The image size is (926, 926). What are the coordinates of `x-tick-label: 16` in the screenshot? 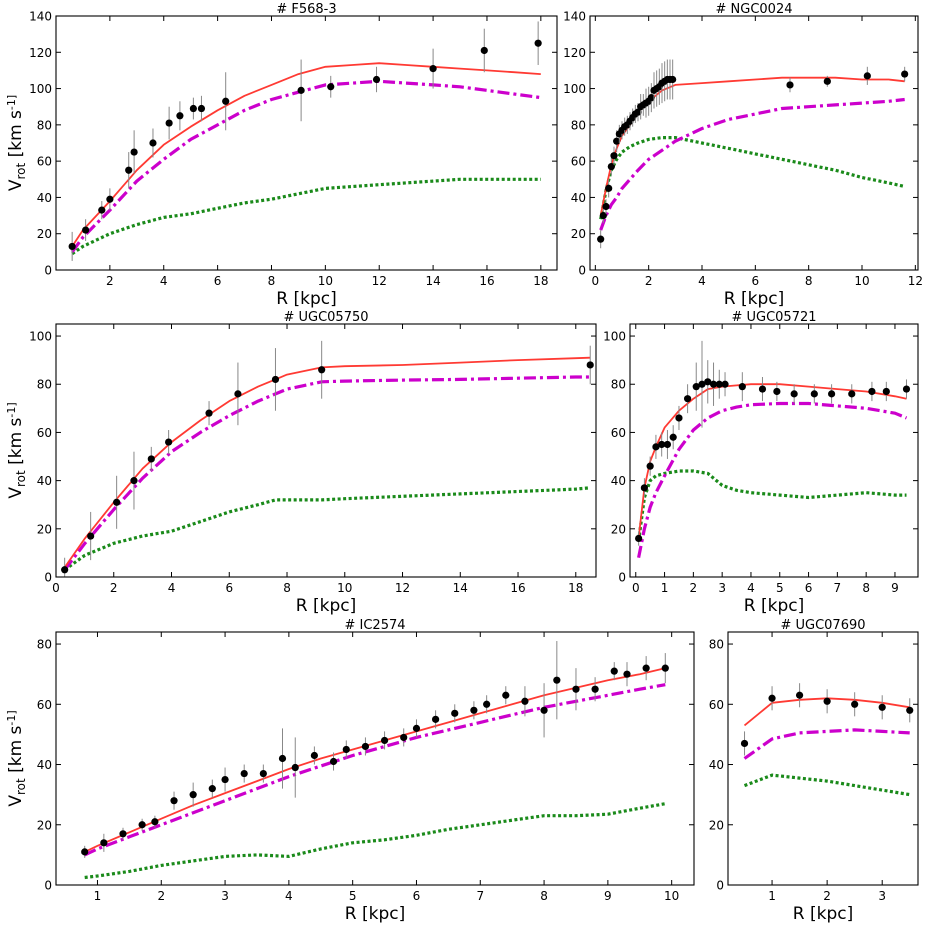 It's located at (486, 281).